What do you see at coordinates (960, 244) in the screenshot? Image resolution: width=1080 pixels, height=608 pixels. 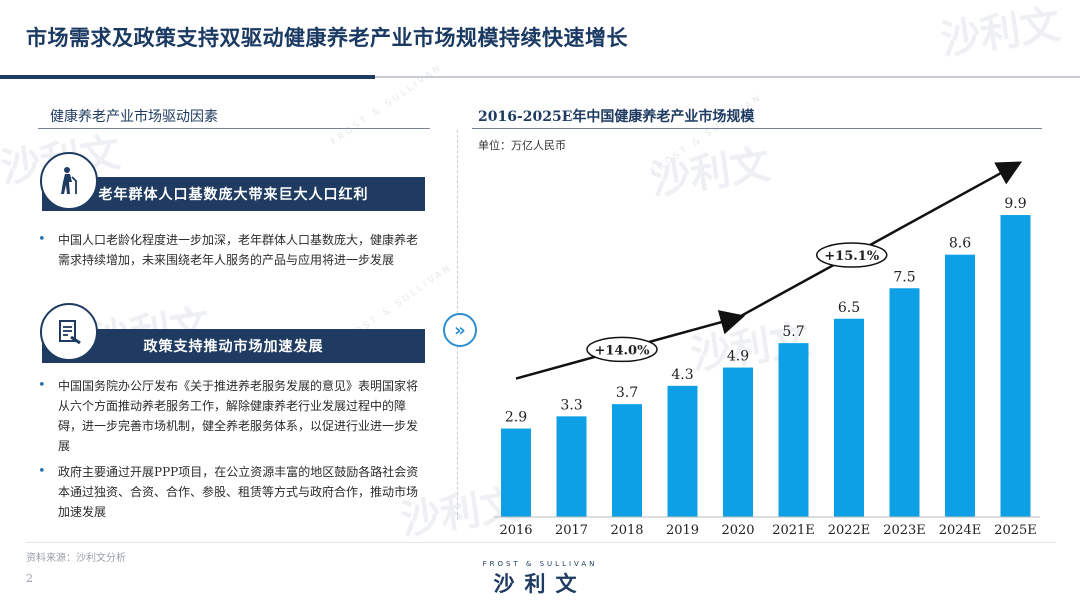 I see `data-label-2024E: 8.6` at bounding box center [960, 244].